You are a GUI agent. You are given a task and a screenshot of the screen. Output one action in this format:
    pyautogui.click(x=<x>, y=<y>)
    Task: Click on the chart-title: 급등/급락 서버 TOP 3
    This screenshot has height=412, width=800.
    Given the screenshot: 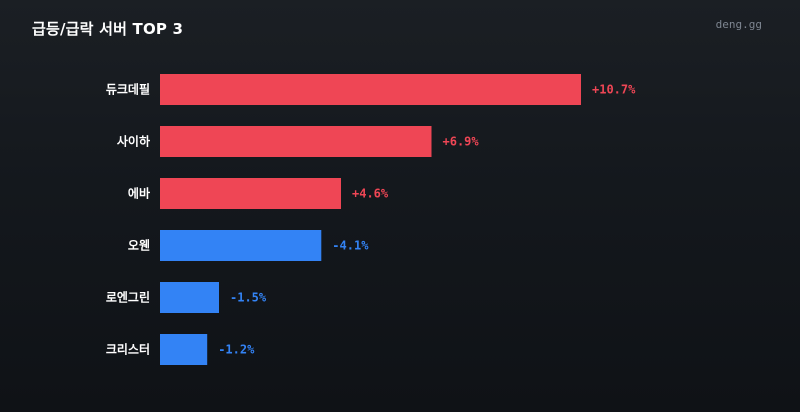 What is the action you would take?
    pyautogui.click(x=108, y=29)
    